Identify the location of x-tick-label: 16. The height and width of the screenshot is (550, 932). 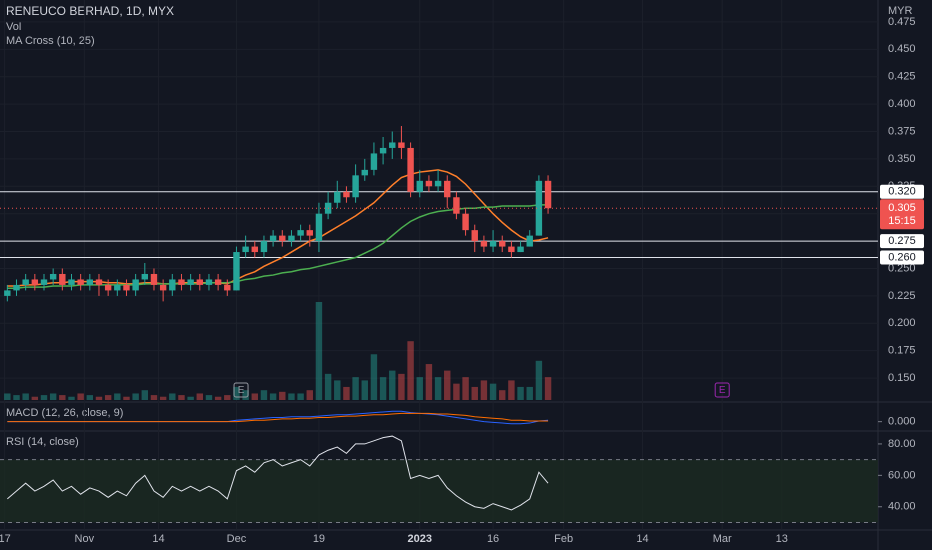
(493, 539).